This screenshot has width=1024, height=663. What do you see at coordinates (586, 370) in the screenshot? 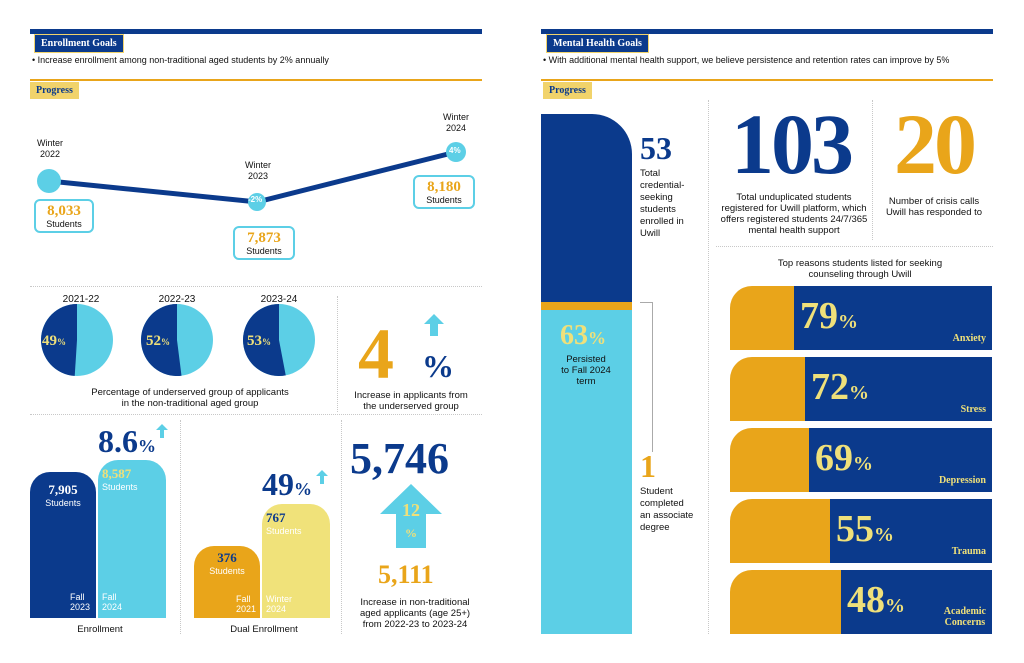
I see `persisted-line: to Fall 2024` at bounding box center [586, 370].